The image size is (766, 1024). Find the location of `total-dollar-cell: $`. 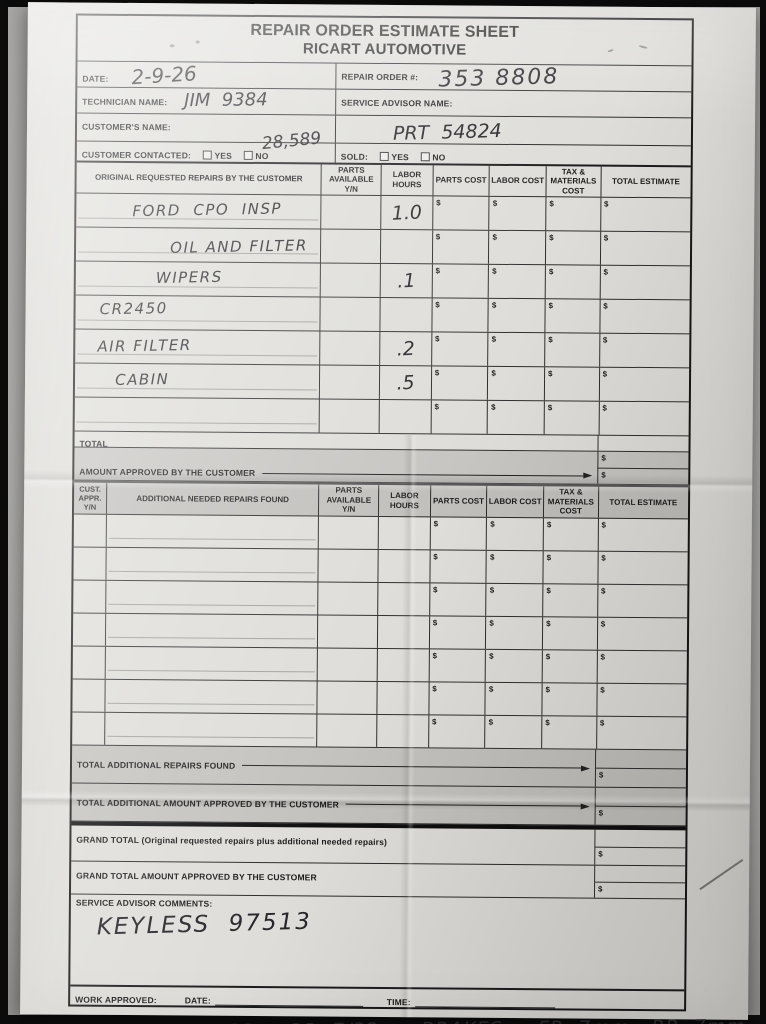

total-dollar-cell: $ is located at coordinates (643, 460).